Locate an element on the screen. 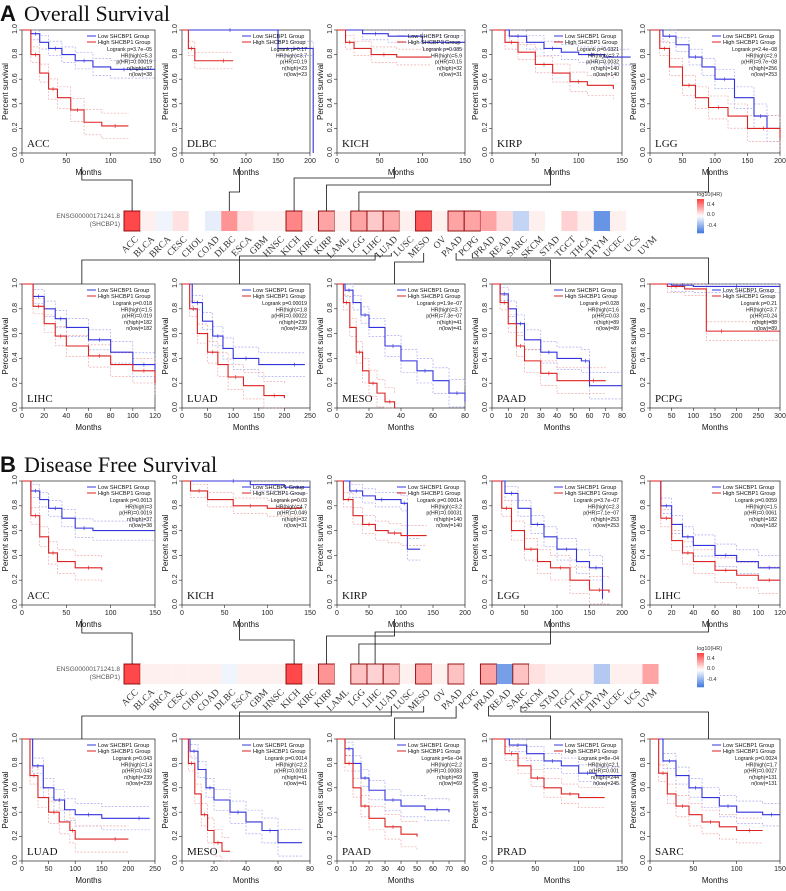  stat-line: Logrank p=0.21 is located at coordinates (759, 304).